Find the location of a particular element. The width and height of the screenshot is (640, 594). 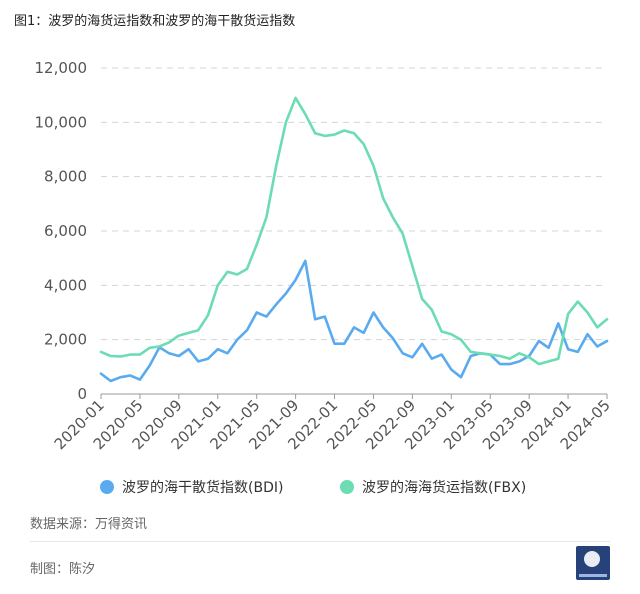

logo-mark is located at coordinates (593, 575).